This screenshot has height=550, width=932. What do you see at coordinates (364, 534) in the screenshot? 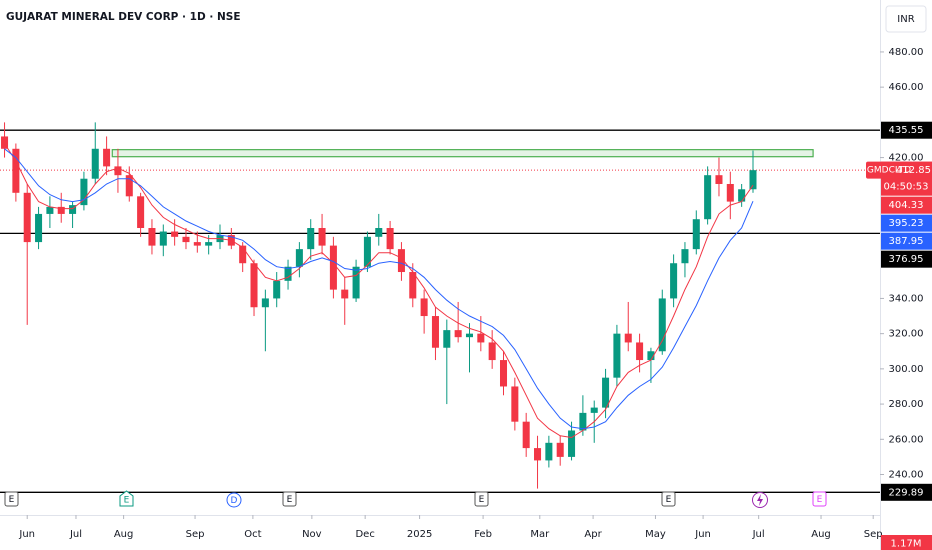
I see `x-tick-label: Dec` at bounding box center [364, 534].